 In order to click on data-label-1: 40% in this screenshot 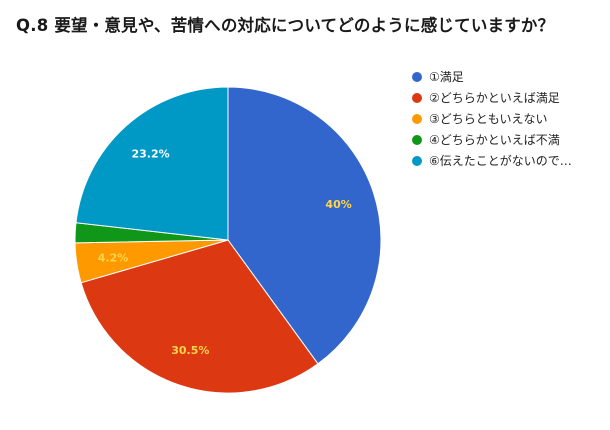, I will do `click(338, 204)`.